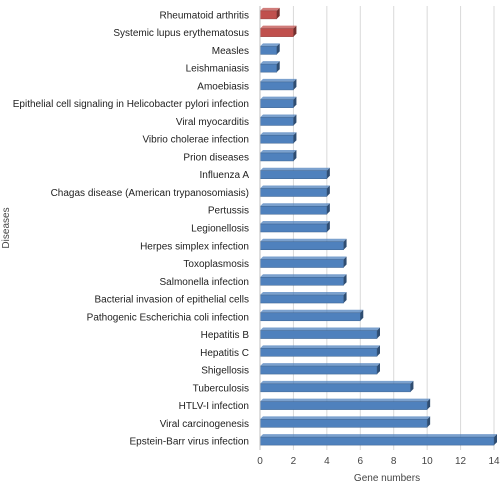 This screenshot has height=491, width=500. Describe the element at coordinates (194, 246) in the screenshot. I see `category-label: Herpes simplex infection` at that location.